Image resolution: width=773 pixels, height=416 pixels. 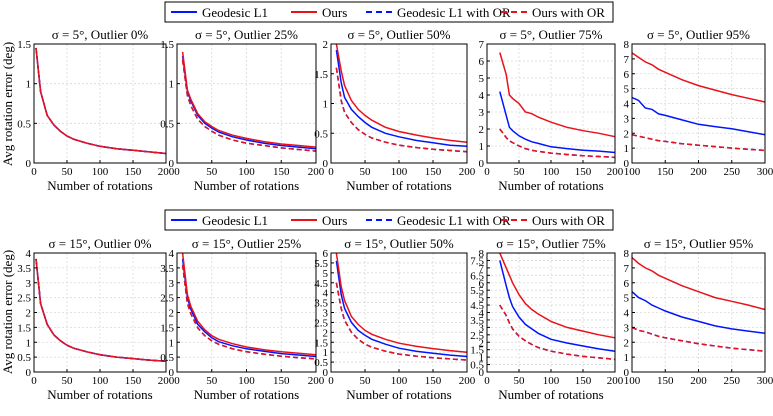 I want to click on panel-title: σ = 5°, Outlier 95%, so click(x=698, y=34).